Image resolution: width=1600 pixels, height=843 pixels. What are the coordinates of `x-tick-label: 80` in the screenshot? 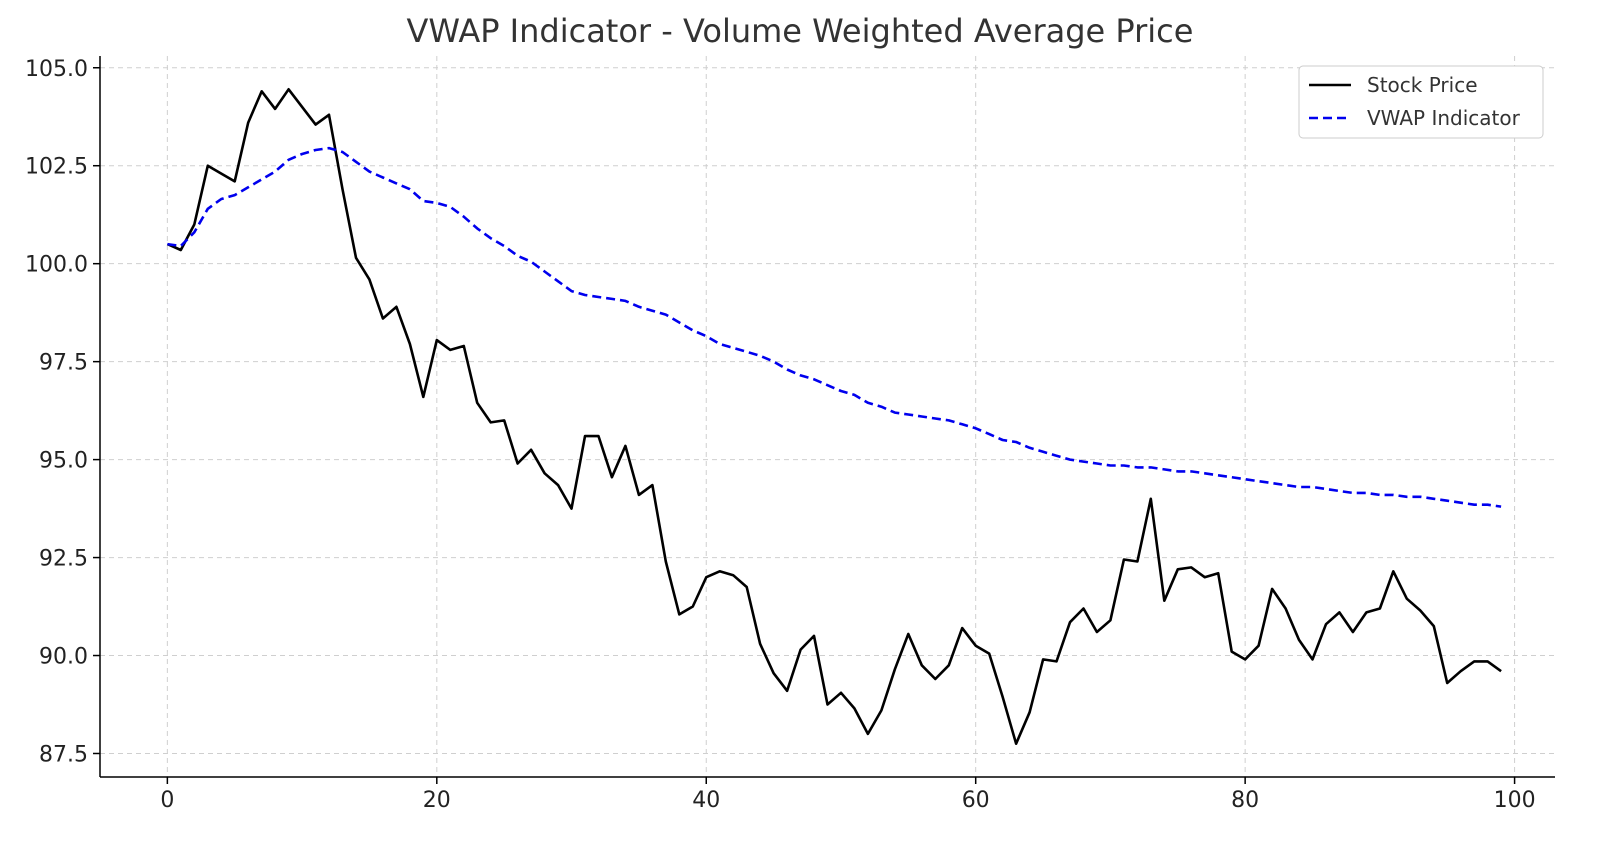 It's located at (1245, 800).